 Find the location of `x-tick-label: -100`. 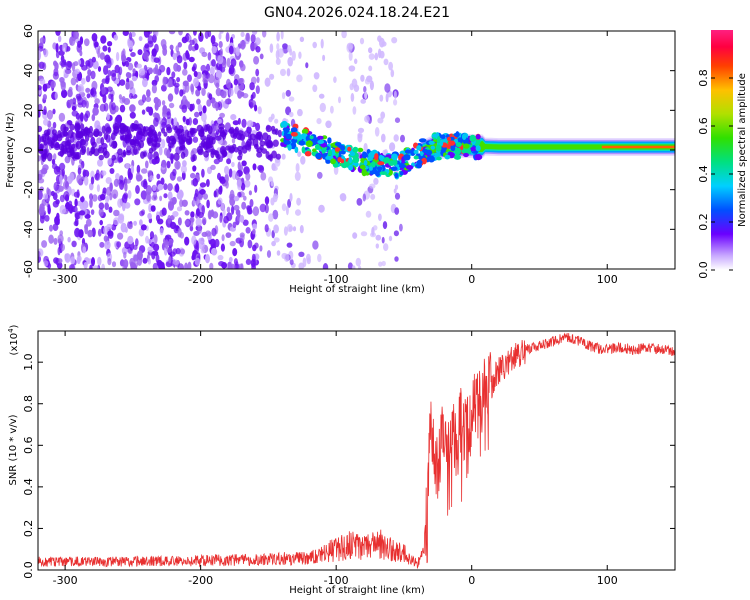

x-tick-label: -100 is located at coordinates (336, 580).